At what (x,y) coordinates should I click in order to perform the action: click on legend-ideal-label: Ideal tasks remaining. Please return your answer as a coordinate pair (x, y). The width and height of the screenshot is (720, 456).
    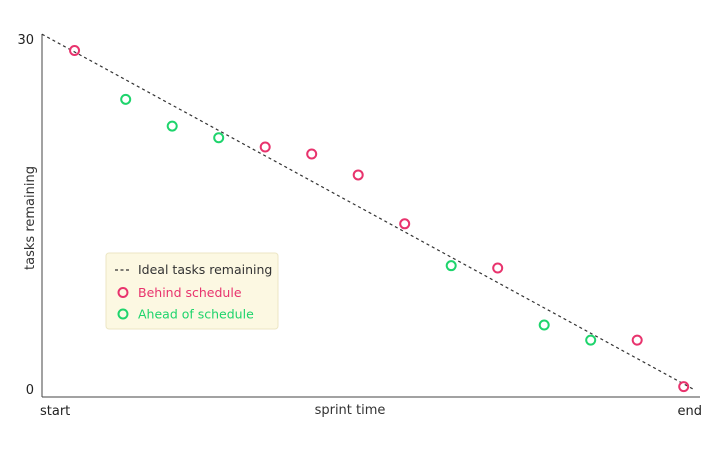
    Looking at the image, I should click on (205, 269).